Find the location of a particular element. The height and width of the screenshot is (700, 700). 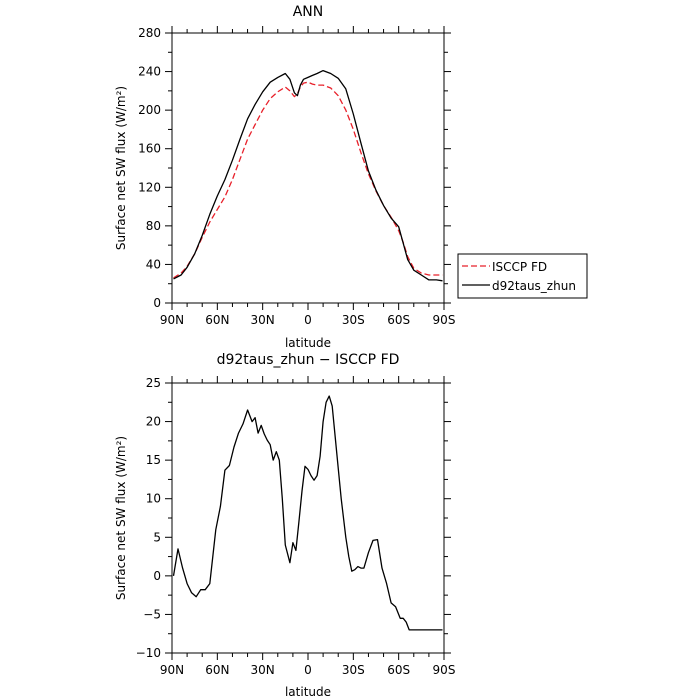

y-tick-label: 120 is located at coordinates (149, 187).